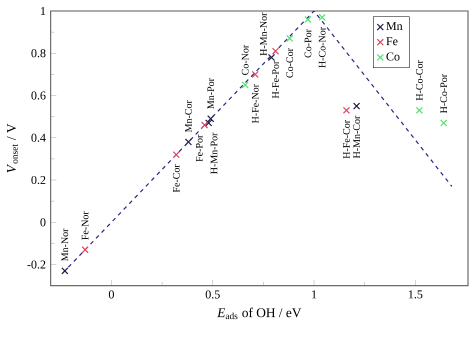 The image size is (474, 339). What do you see at coordinates (188, 116) in the screenshot?
I see `annotation: Mn-Cor` at bounding box center [188, 116].